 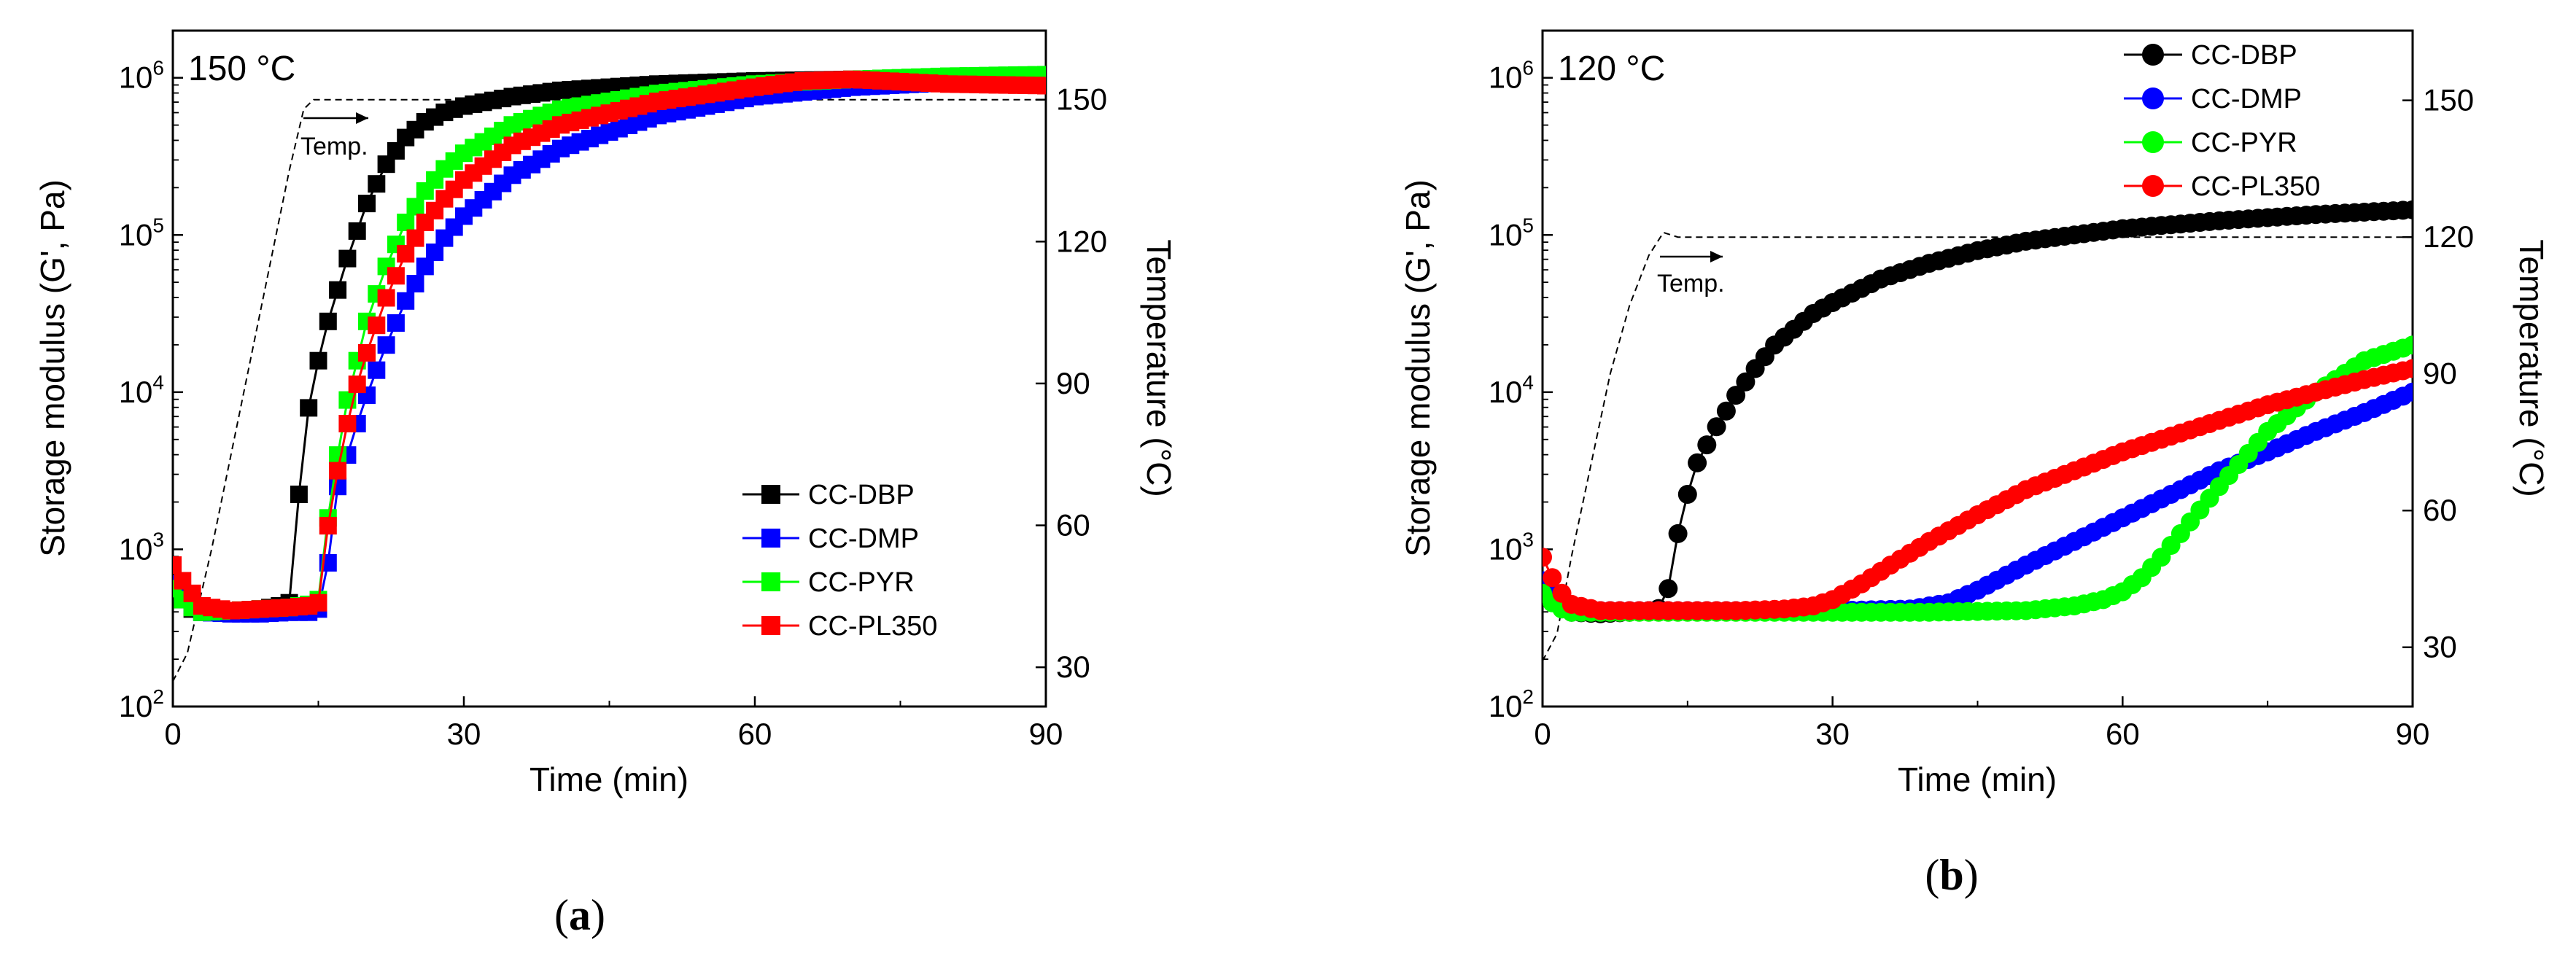 I want to click on legend-label-a-4: CC-PL350, so click(x=873, y=627).